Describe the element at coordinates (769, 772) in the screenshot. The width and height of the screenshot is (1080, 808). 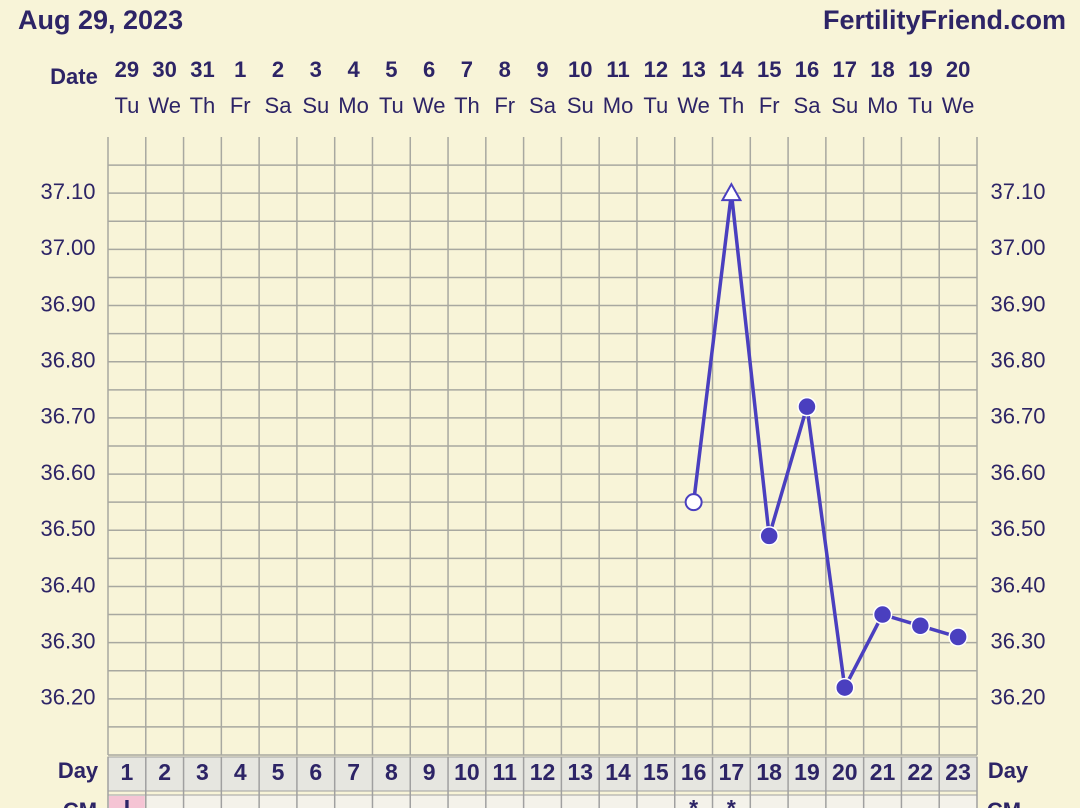
I see `x-tick-label: 18` at that location.